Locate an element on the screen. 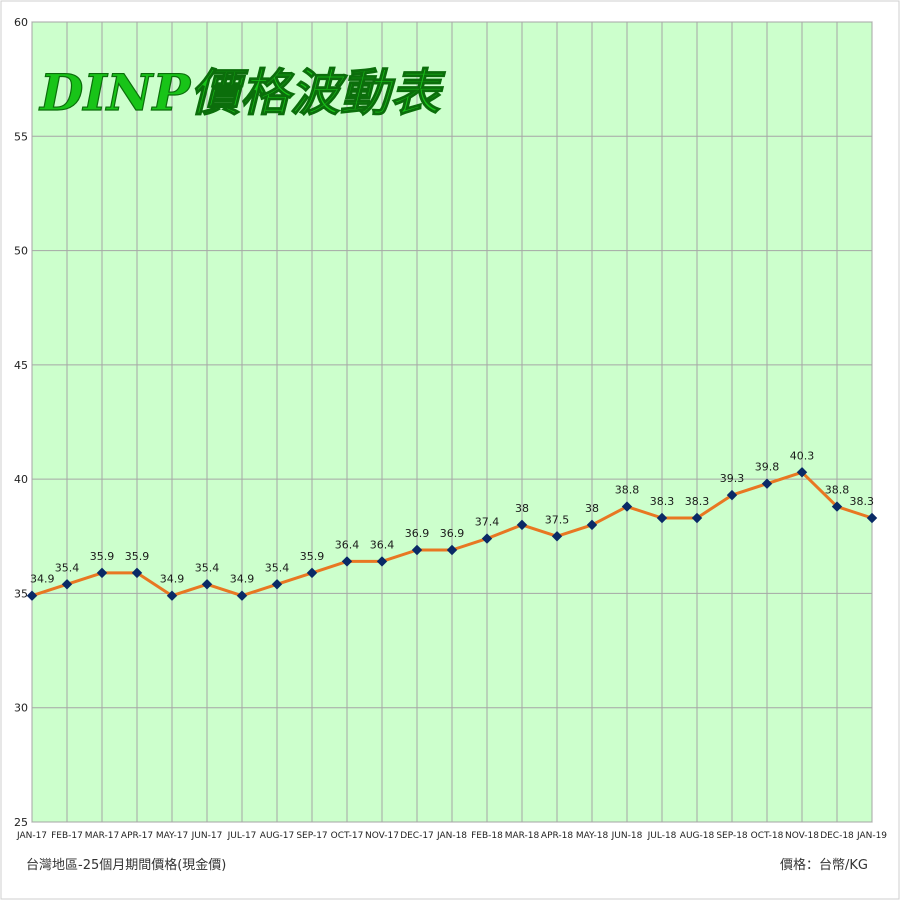 This screenshot has width=900, height=900. x-tick-label: NOV-18 is located at coordinates (802, 836).